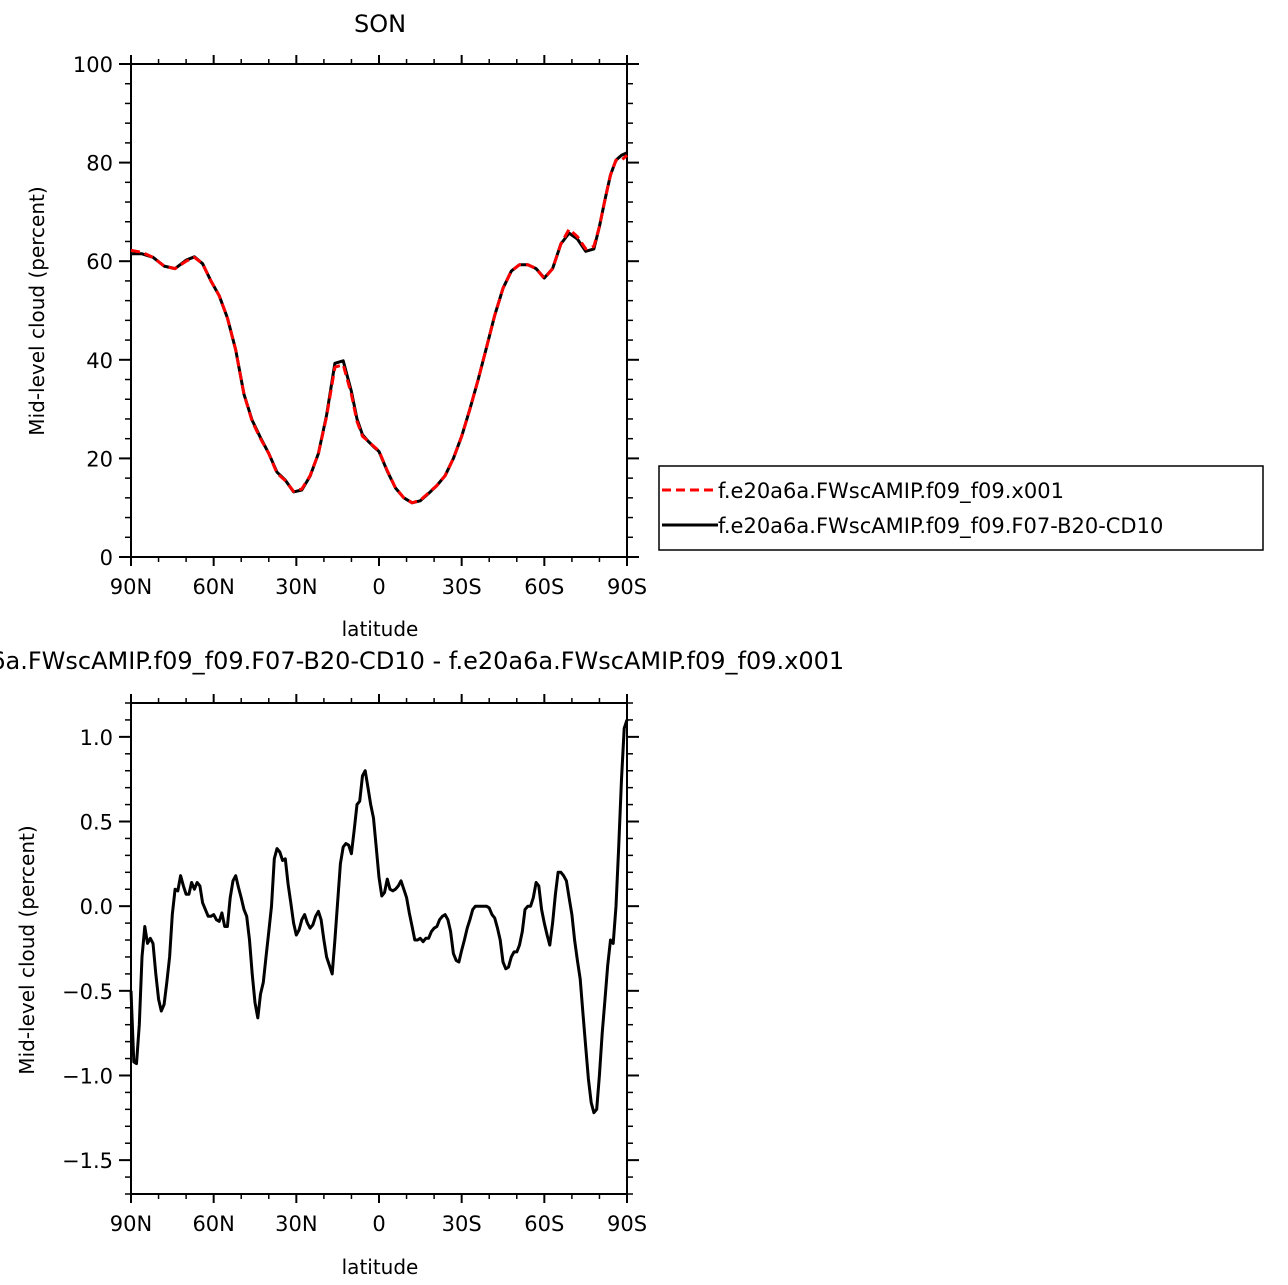 Image resolution: width=1288 pixels, height=1285 pixels. I want to click on top-y-axis-label: Mid-level cloud (percent), so click(37, 310).